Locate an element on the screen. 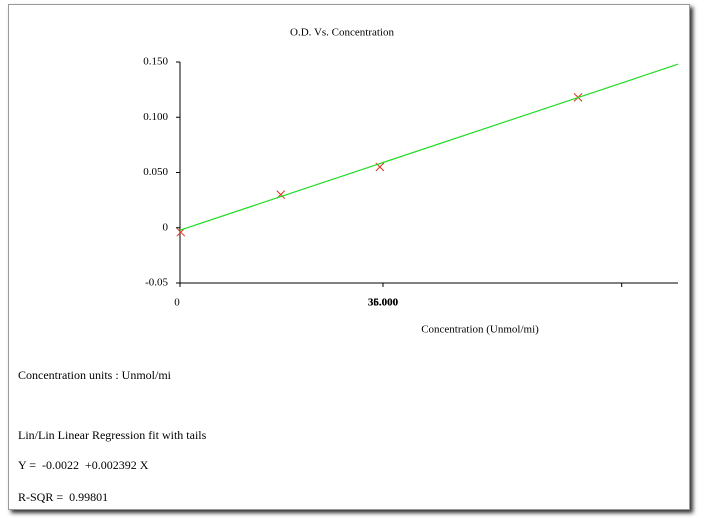 This screenshot has height=518, width=706. x-axis-label: Concentration (Unmol/mi) is located at coordinates (480, 330).